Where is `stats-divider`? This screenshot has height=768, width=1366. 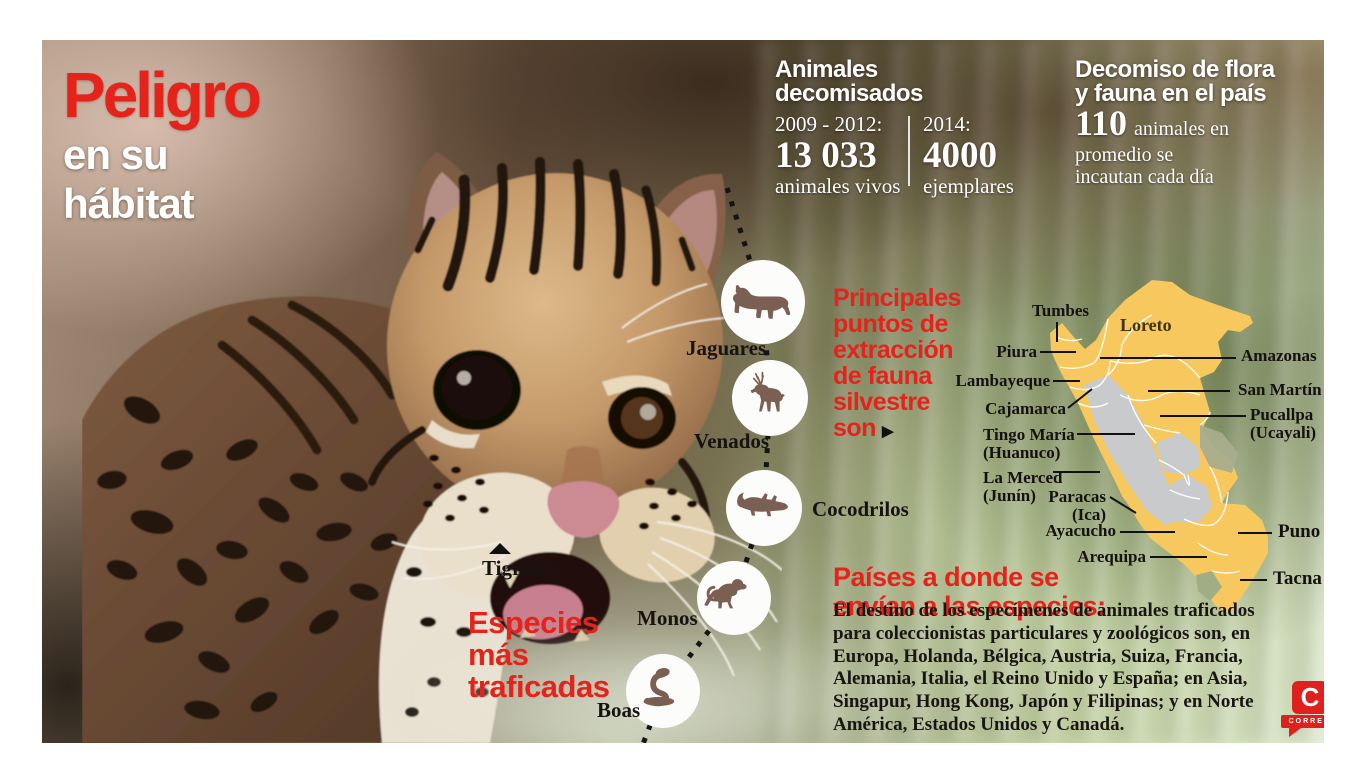 stats-divider is located at coordinates (909, 151).